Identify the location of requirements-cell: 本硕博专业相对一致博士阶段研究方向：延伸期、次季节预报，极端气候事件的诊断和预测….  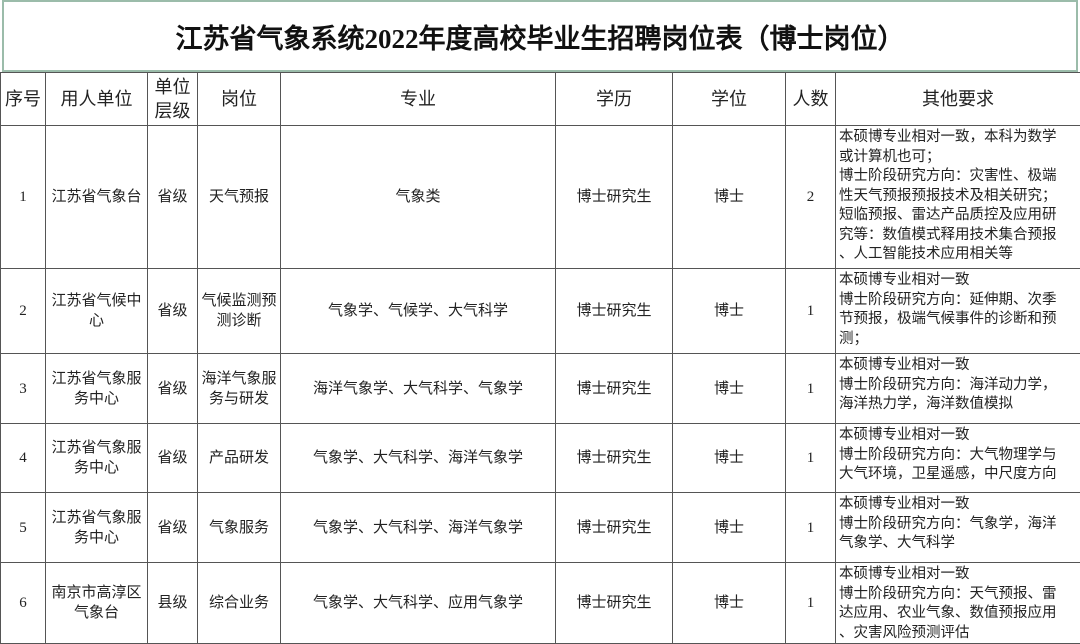
(958, 311).